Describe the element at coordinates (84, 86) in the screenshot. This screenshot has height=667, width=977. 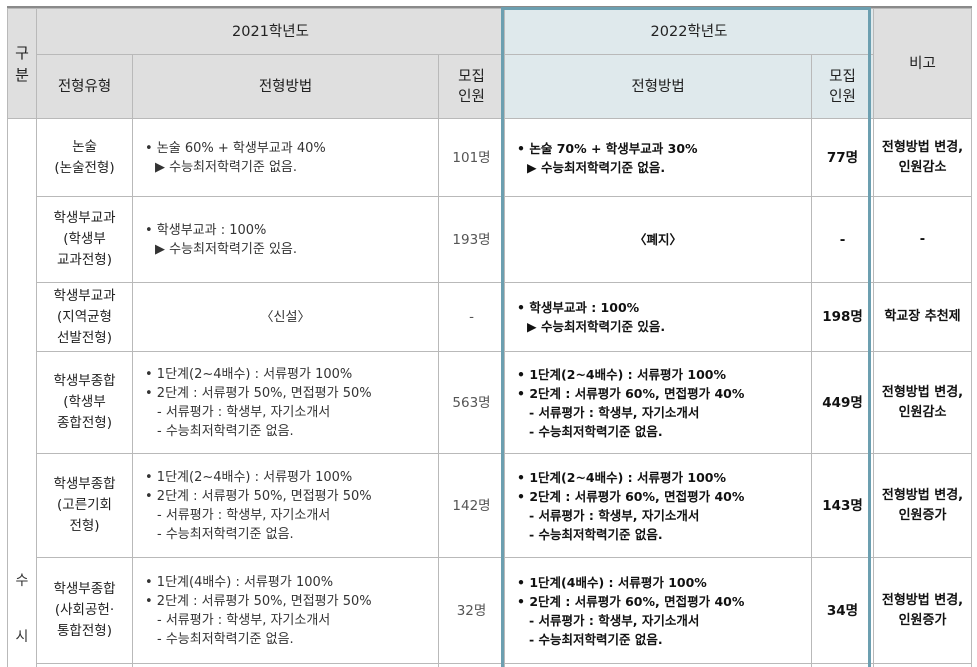
I see `type-header: 전형유형` at that location.